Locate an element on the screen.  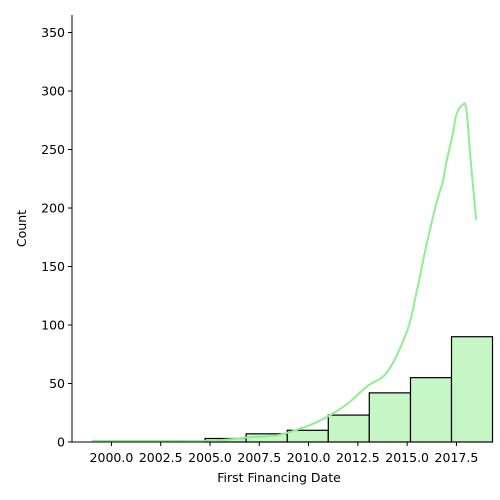
x-tick-label: 2005.0 is located at coordinates (210, 457).